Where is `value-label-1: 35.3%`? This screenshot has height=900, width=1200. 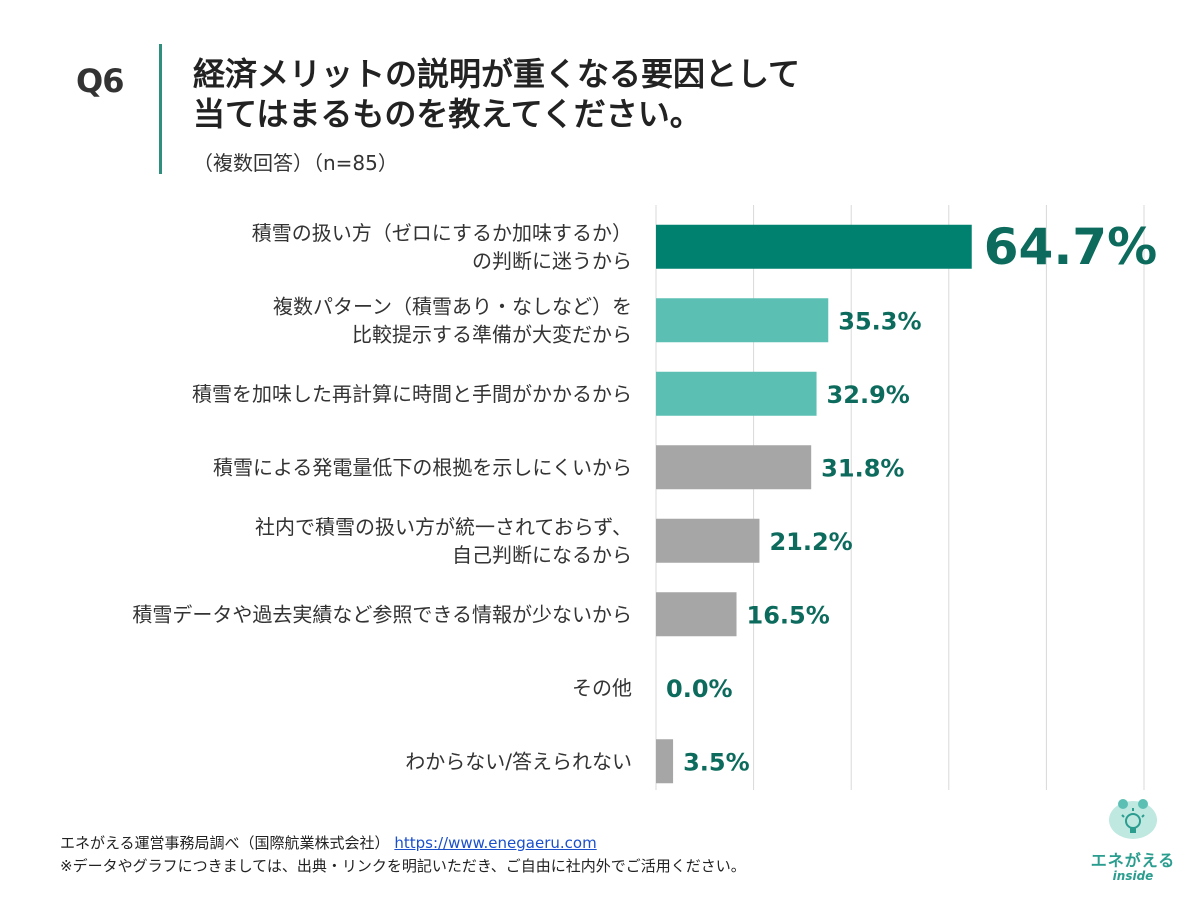 value-label-1: 35.3% is located at coordinates (879, 321).